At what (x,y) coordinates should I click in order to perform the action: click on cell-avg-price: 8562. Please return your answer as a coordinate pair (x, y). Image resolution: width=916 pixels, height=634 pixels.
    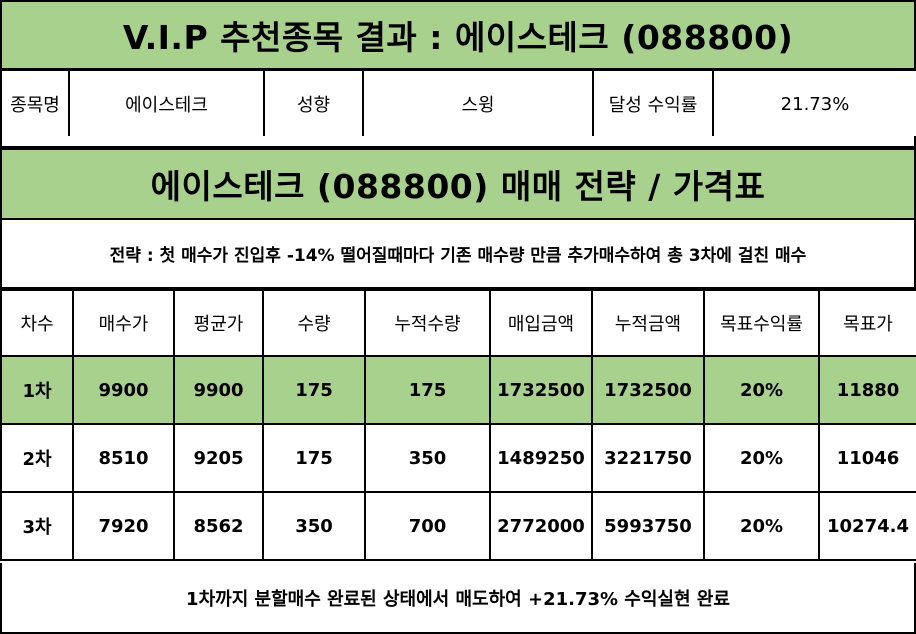
    Looking at the image, I should click on (218, 526).